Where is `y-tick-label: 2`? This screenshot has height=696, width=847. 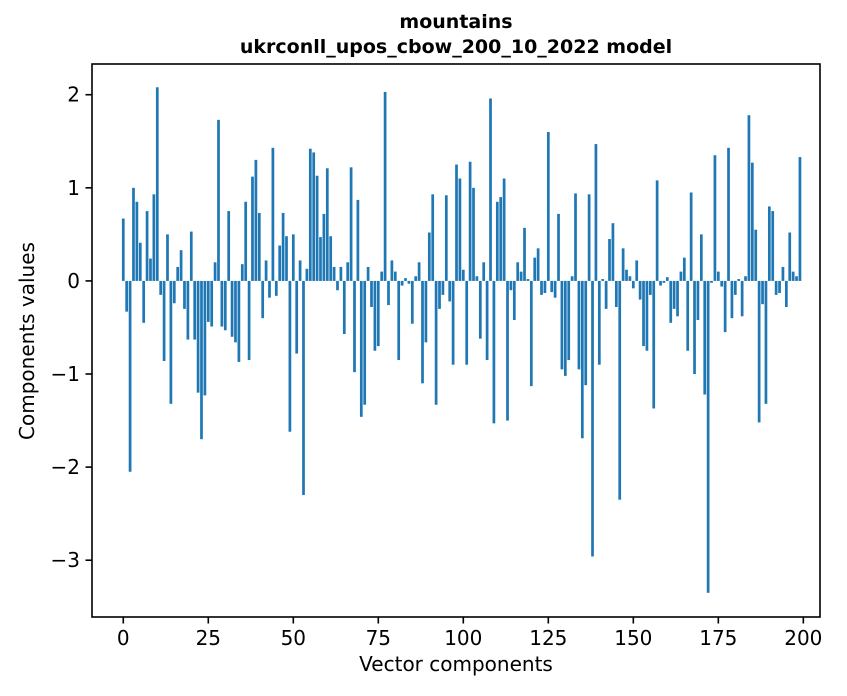
y-tick-label: 2 is located at coordinates (73, 95).